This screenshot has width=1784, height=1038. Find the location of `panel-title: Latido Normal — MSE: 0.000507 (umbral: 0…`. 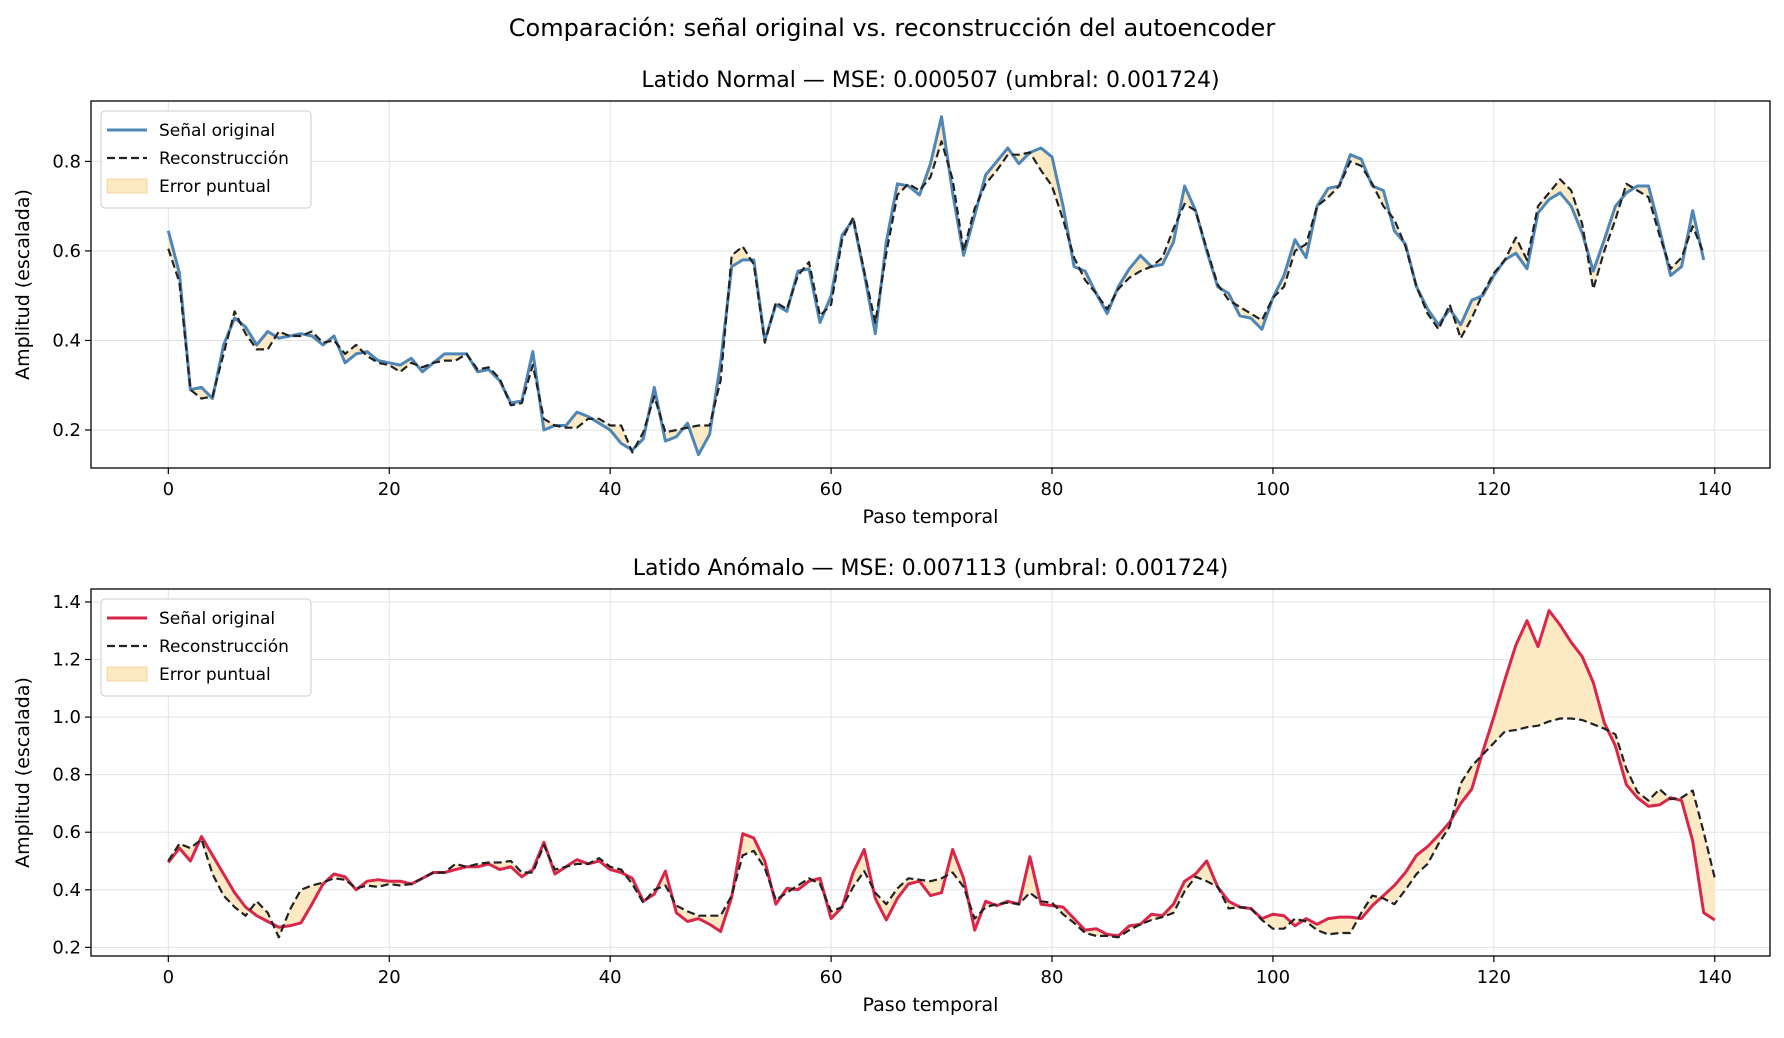

panel-title: Latido Normal — MSE: 0.000507 (umbral: 0… is located at coordinates (930, 80).